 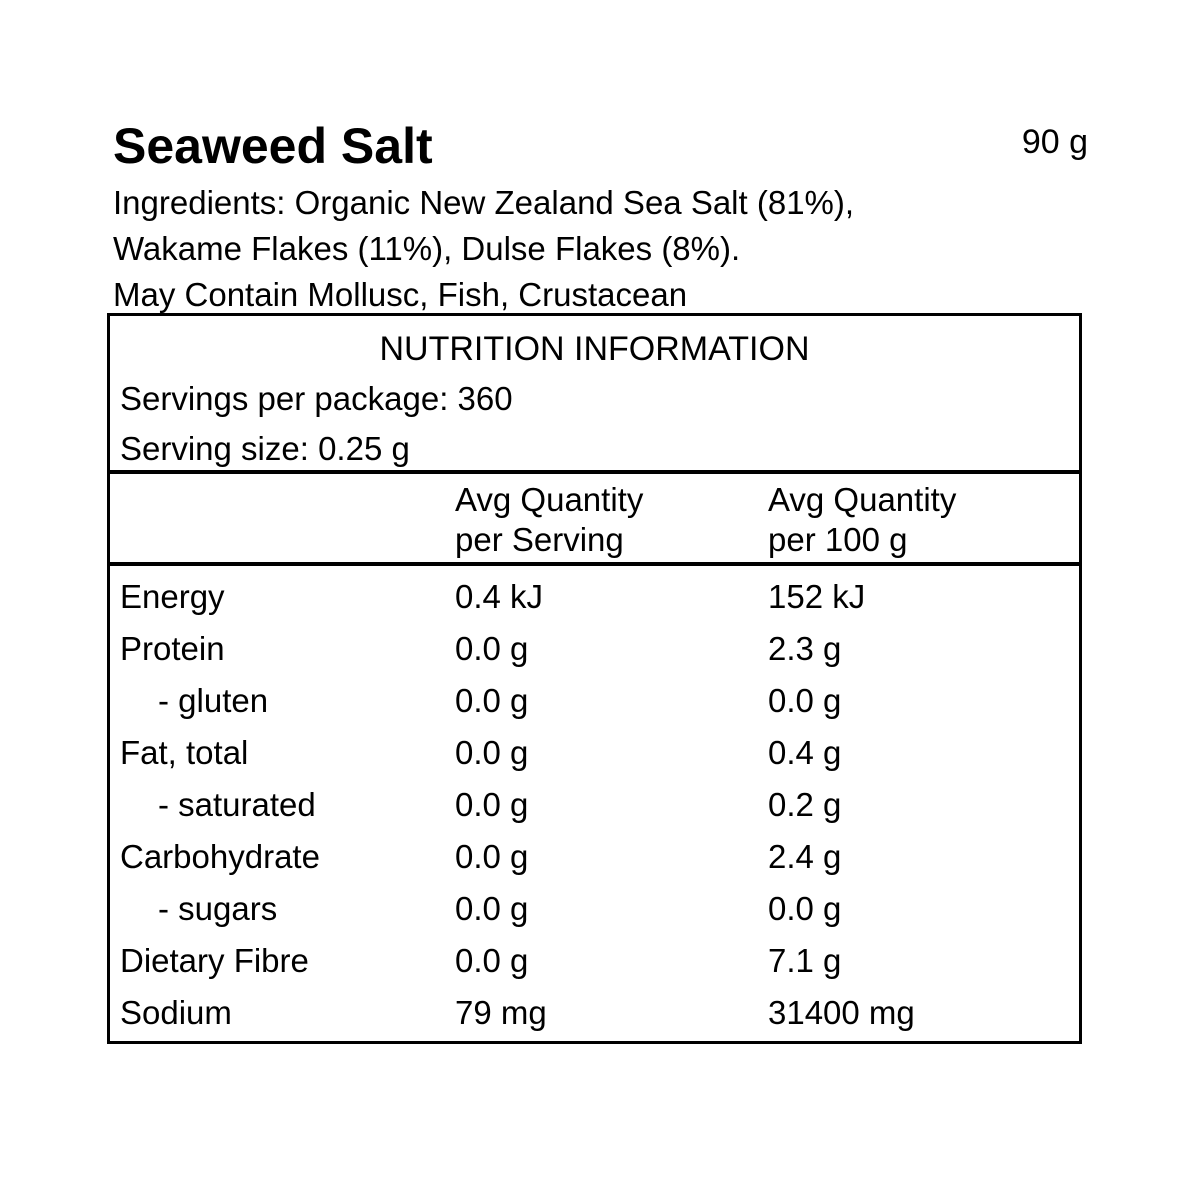 I want to click on value-per-100g: 152 kJ, so click(x=817, y=596).